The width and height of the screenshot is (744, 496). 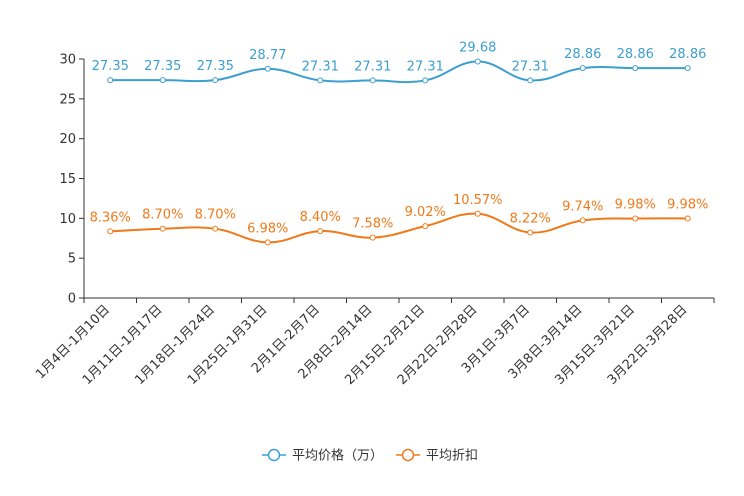 What do you see at coordinates (67, 139) in the screenshot?
I see `y-tick-label: 20` at bounding box center [67, 139].